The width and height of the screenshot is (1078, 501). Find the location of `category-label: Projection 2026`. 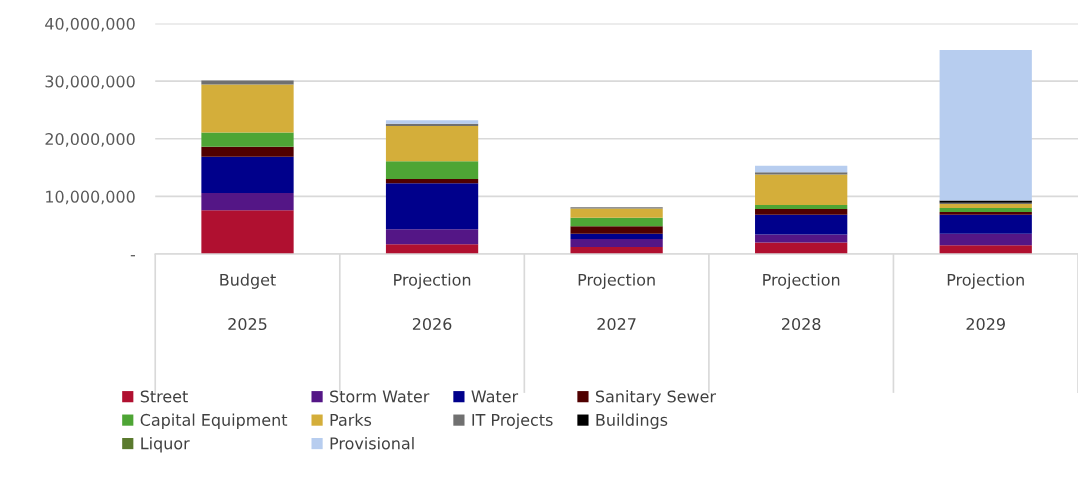

category-label: Projection 2026 is located at coordinates (432, 302).